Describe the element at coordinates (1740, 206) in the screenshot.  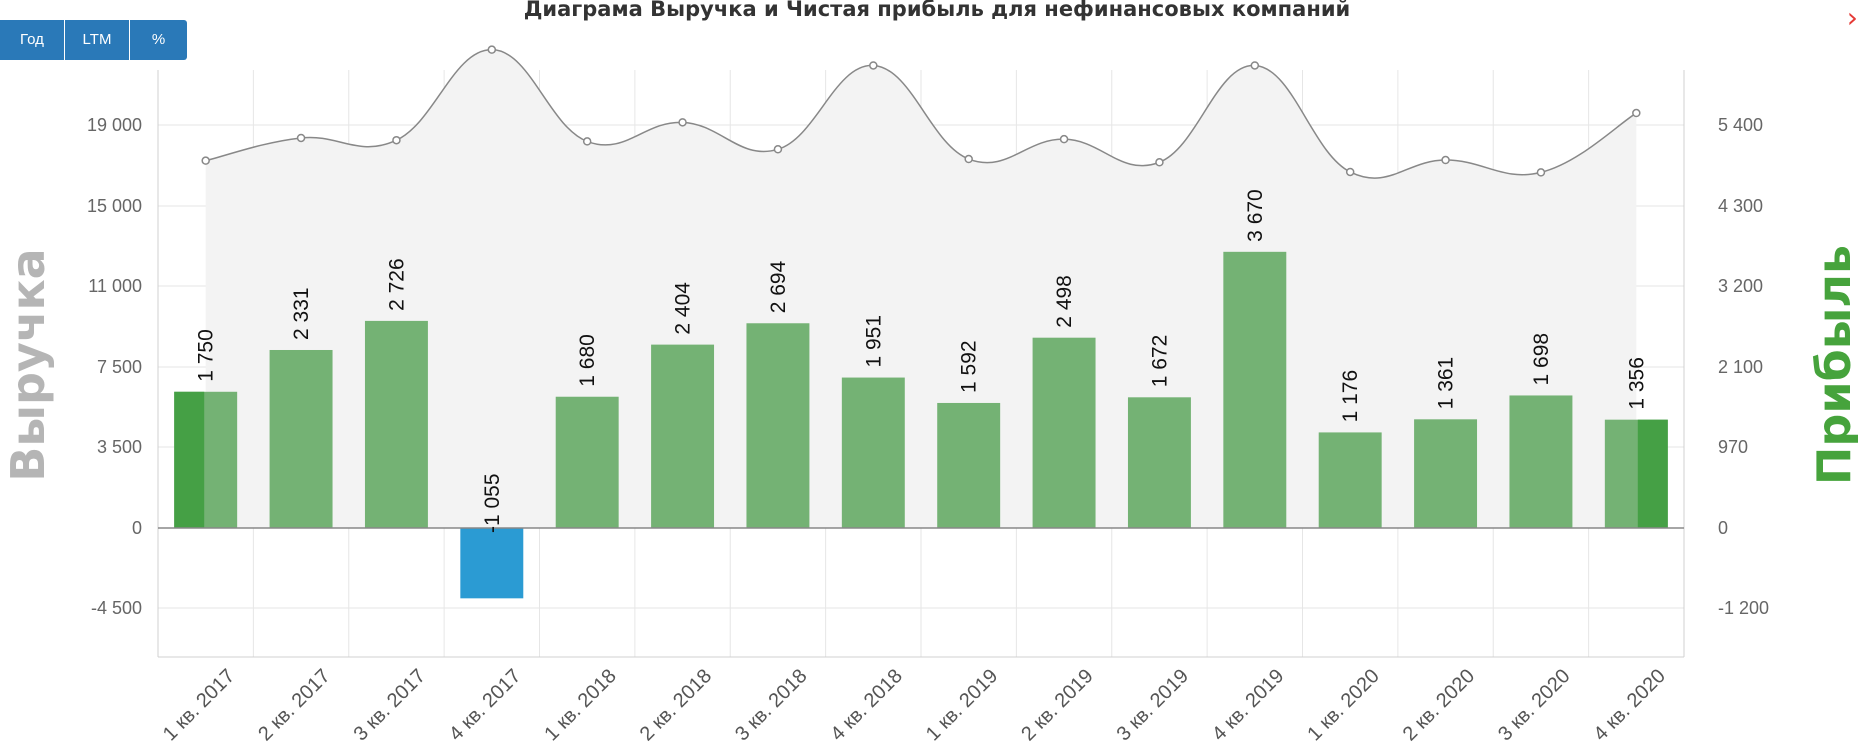
I see `right-tick-label: 4 300` at that location.